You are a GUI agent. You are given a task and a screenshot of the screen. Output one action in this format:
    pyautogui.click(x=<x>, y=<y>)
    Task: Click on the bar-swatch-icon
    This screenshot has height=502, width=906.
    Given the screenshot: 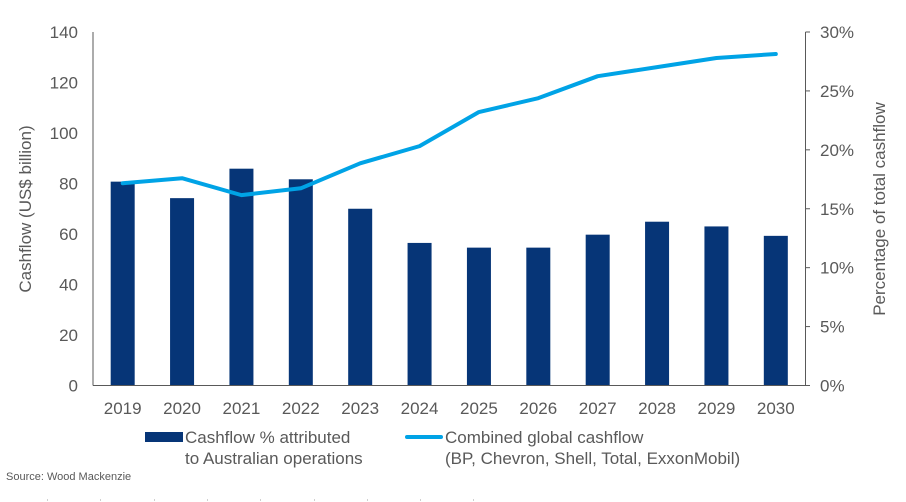 What is the action you would take?
    pyautogui.click(x=164, y=437)
    